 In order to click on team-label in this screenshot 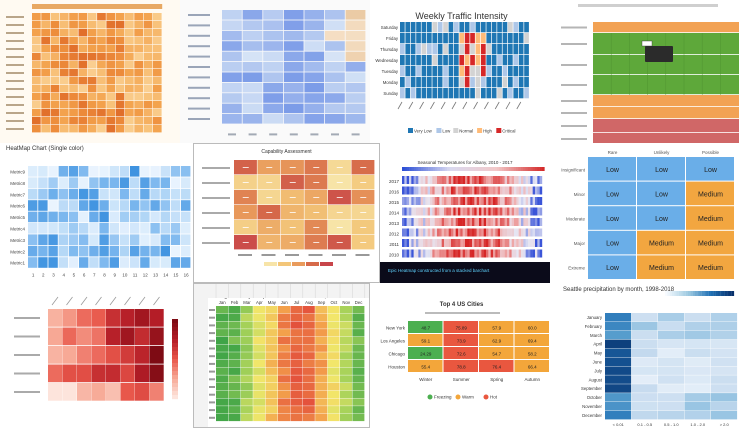, I will do `click(199, 108)`.